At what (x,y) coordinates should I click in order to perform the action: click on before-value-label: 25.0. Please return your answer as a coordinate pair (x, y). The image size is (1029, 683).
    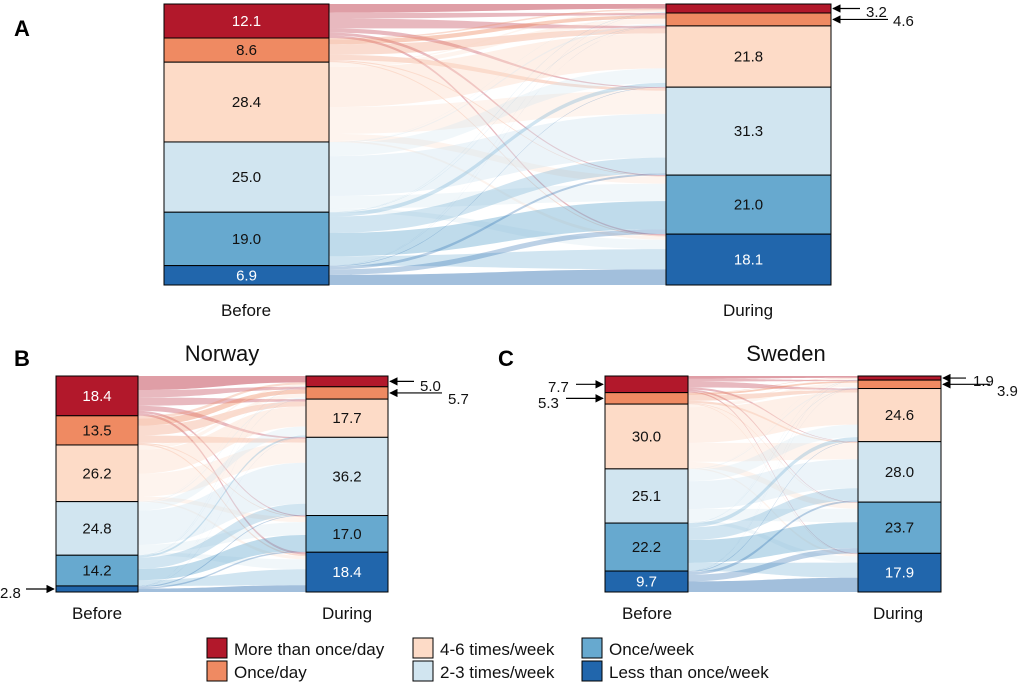
    Looking at the image, I should click on (246, 177).